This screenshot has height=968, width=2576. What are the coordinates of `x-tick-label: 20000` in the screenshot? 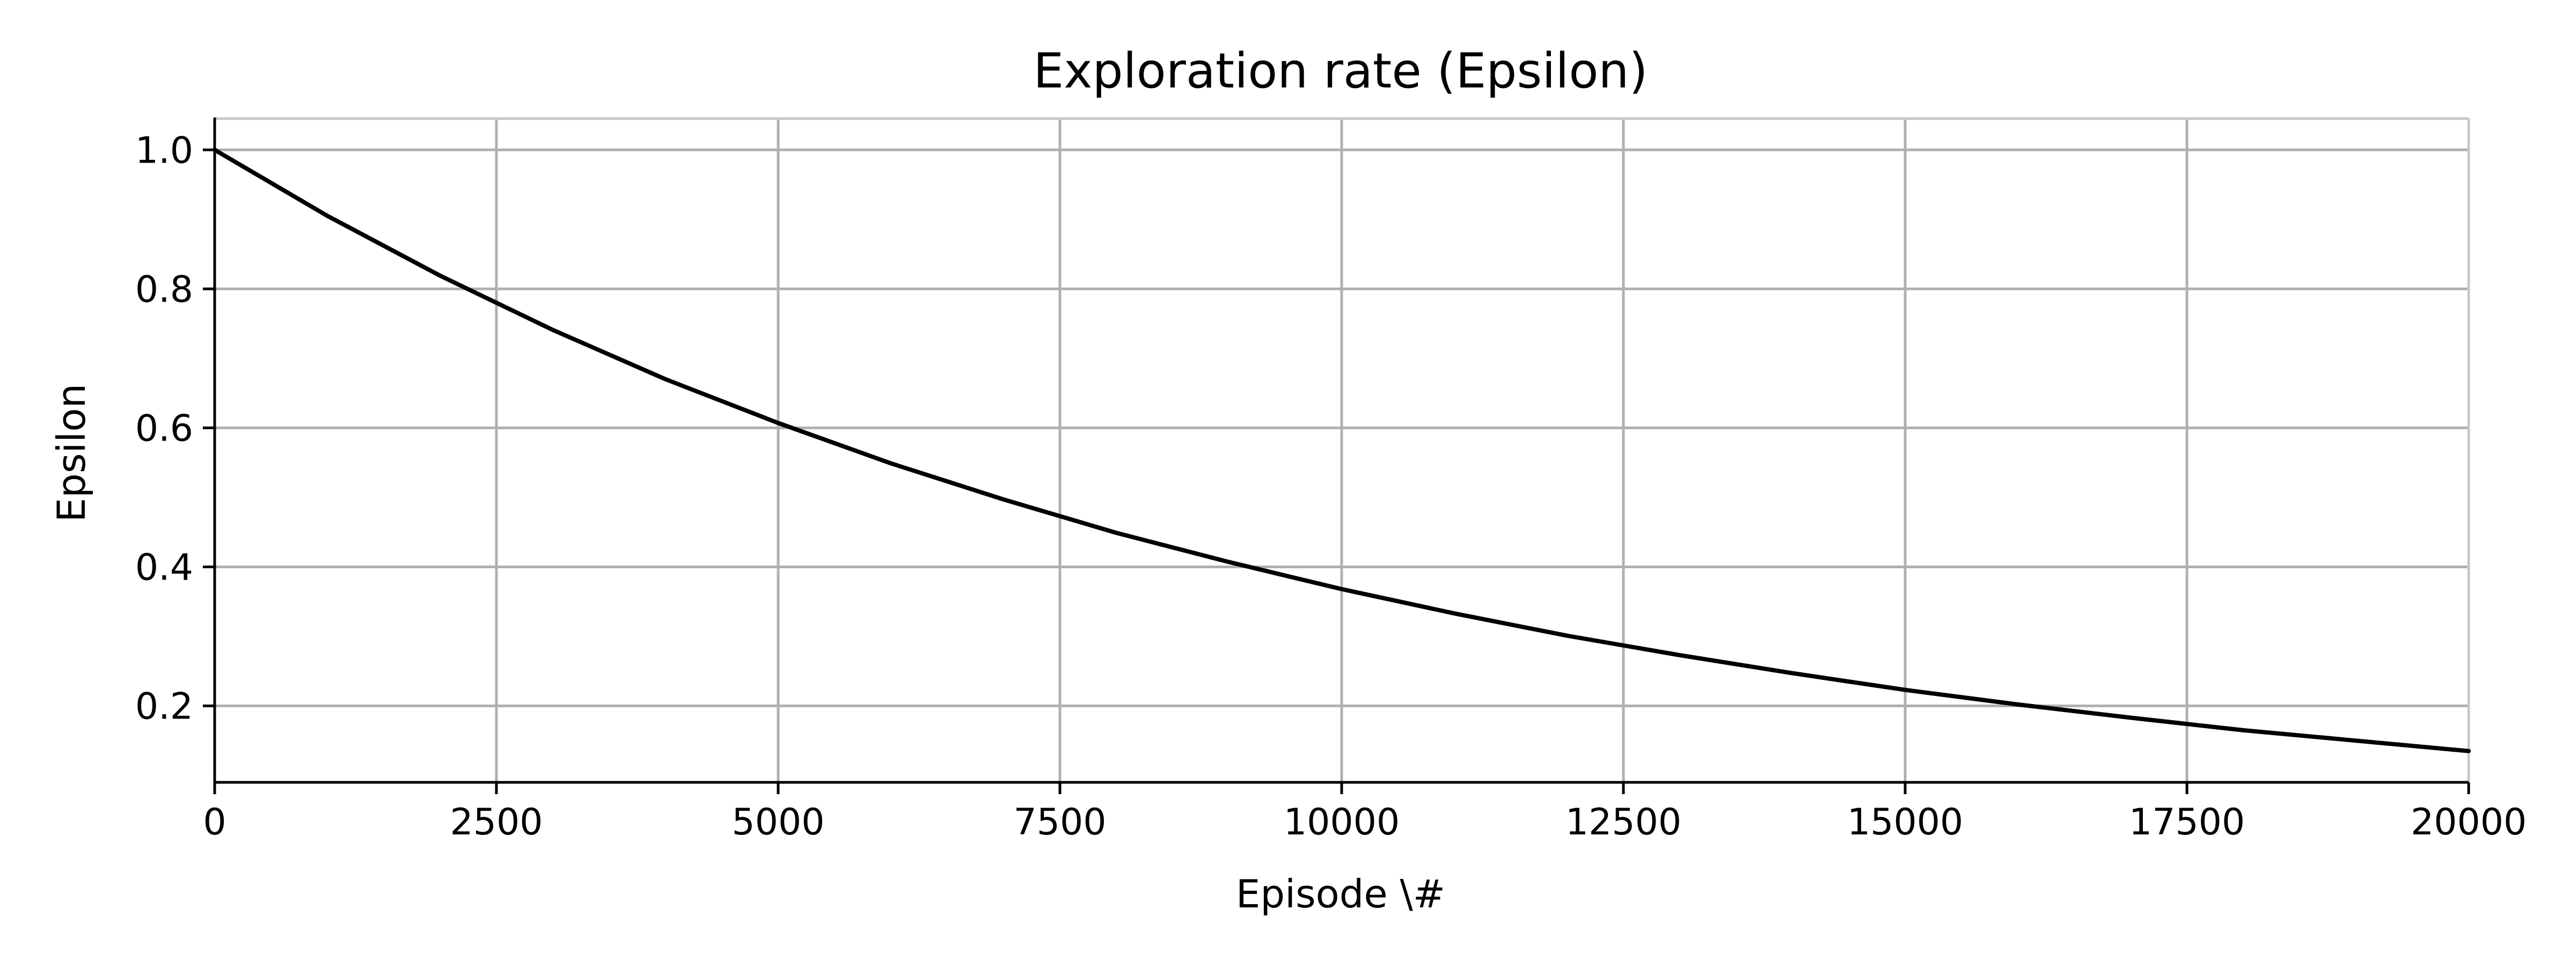 It's located at (2469, 822).